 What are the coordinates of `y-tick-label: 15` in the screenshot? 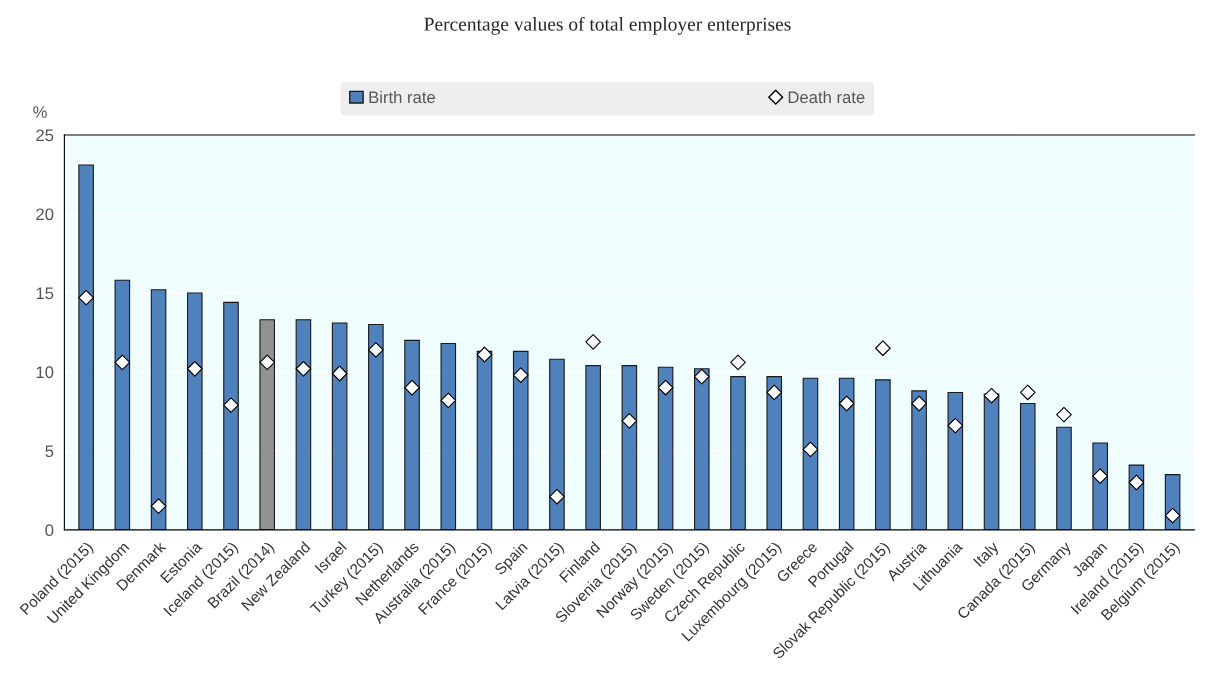 It's located at (45, 293).